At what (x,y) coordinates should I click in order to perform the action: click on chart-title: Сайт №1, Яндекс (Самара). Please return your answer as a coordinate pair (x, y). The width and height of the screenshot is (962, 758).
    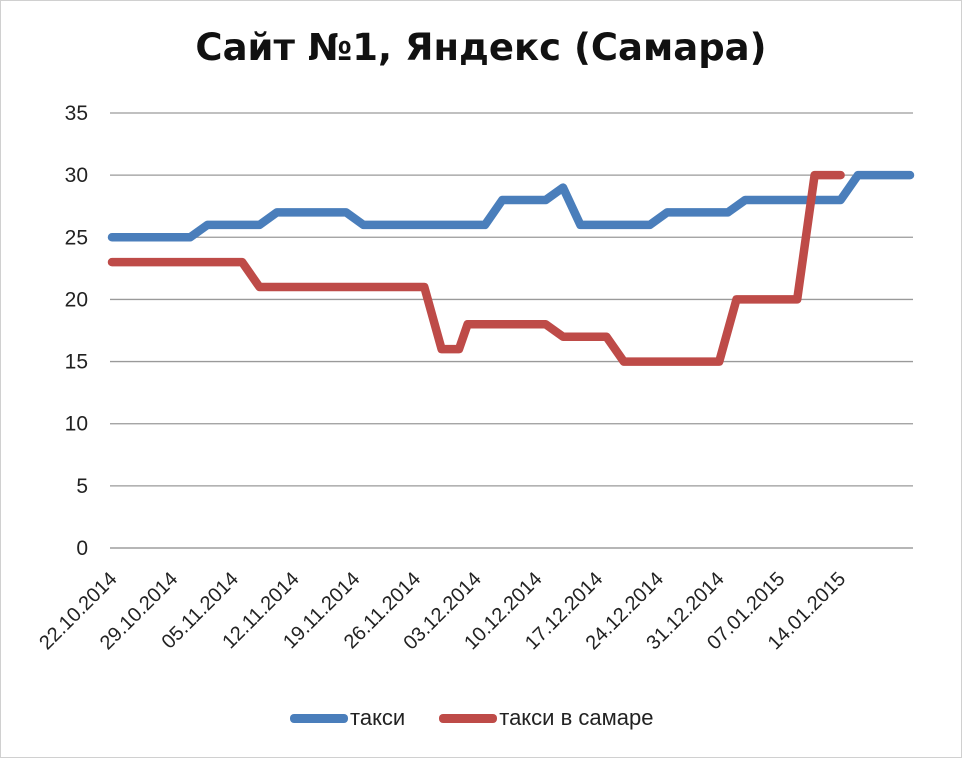
    Looking at the image, I should click on (481, 47).